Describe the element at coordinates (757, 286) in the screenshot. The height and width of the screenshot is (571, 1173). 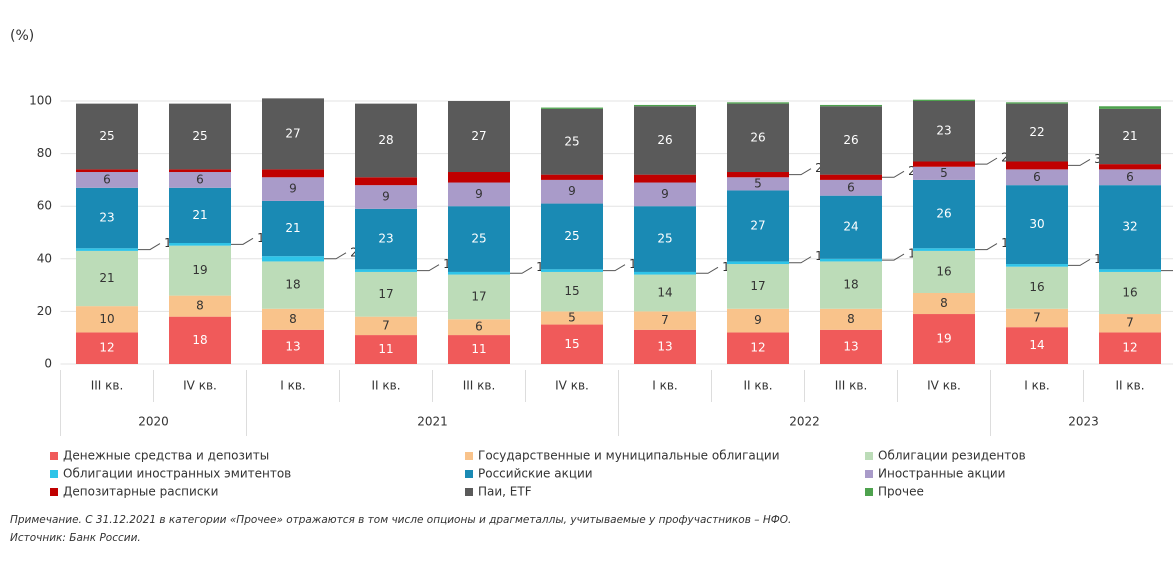
I see `data-label: 17` at that location.